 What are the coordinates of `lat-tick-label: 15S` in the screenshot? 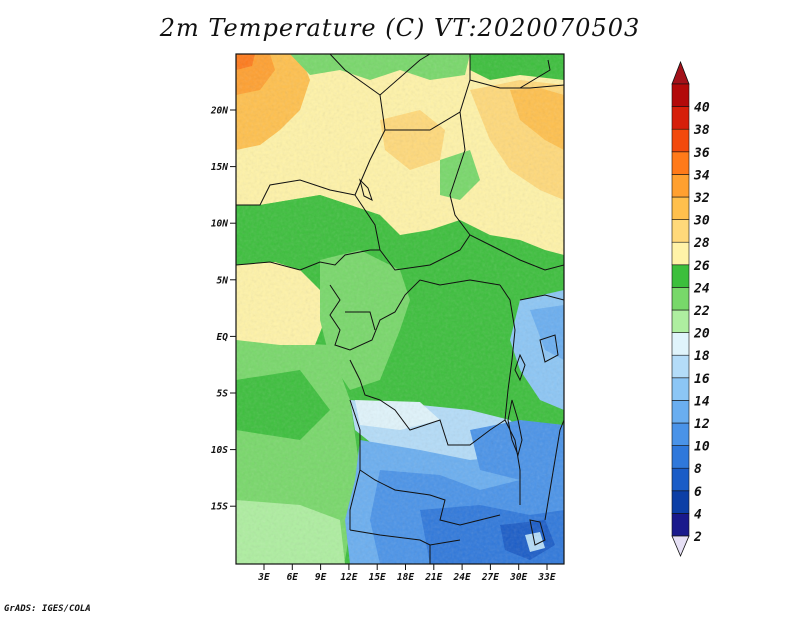 It's located at (219, 507).